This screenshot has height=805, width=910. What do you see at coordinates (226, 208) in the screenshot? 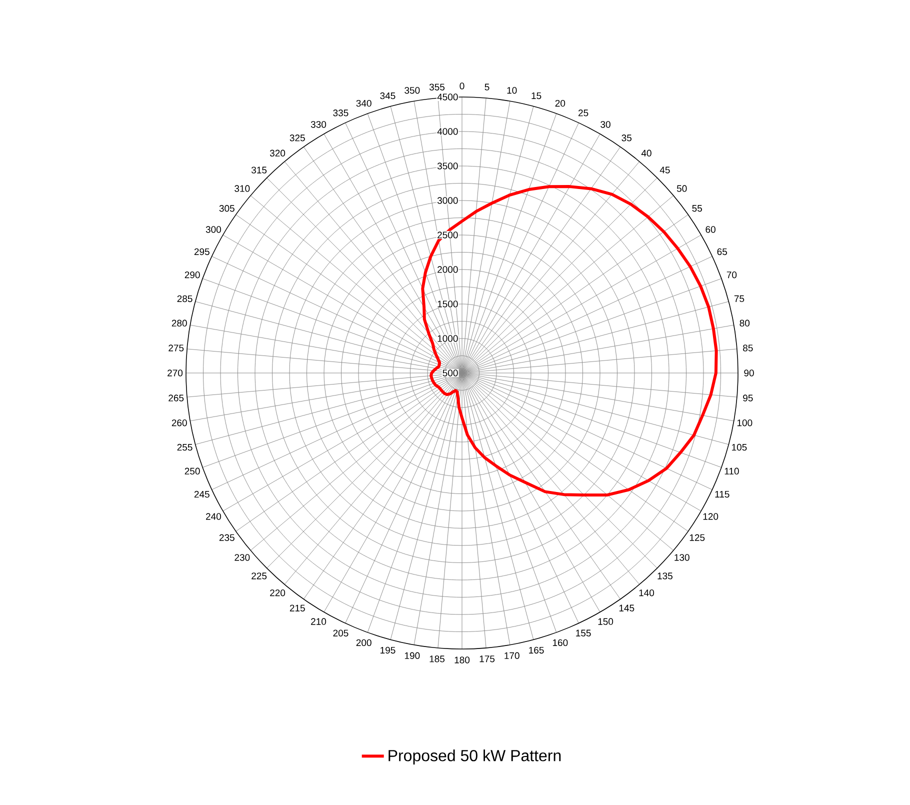
I see `spoke-label: 305` at bounding box center [226, 208].